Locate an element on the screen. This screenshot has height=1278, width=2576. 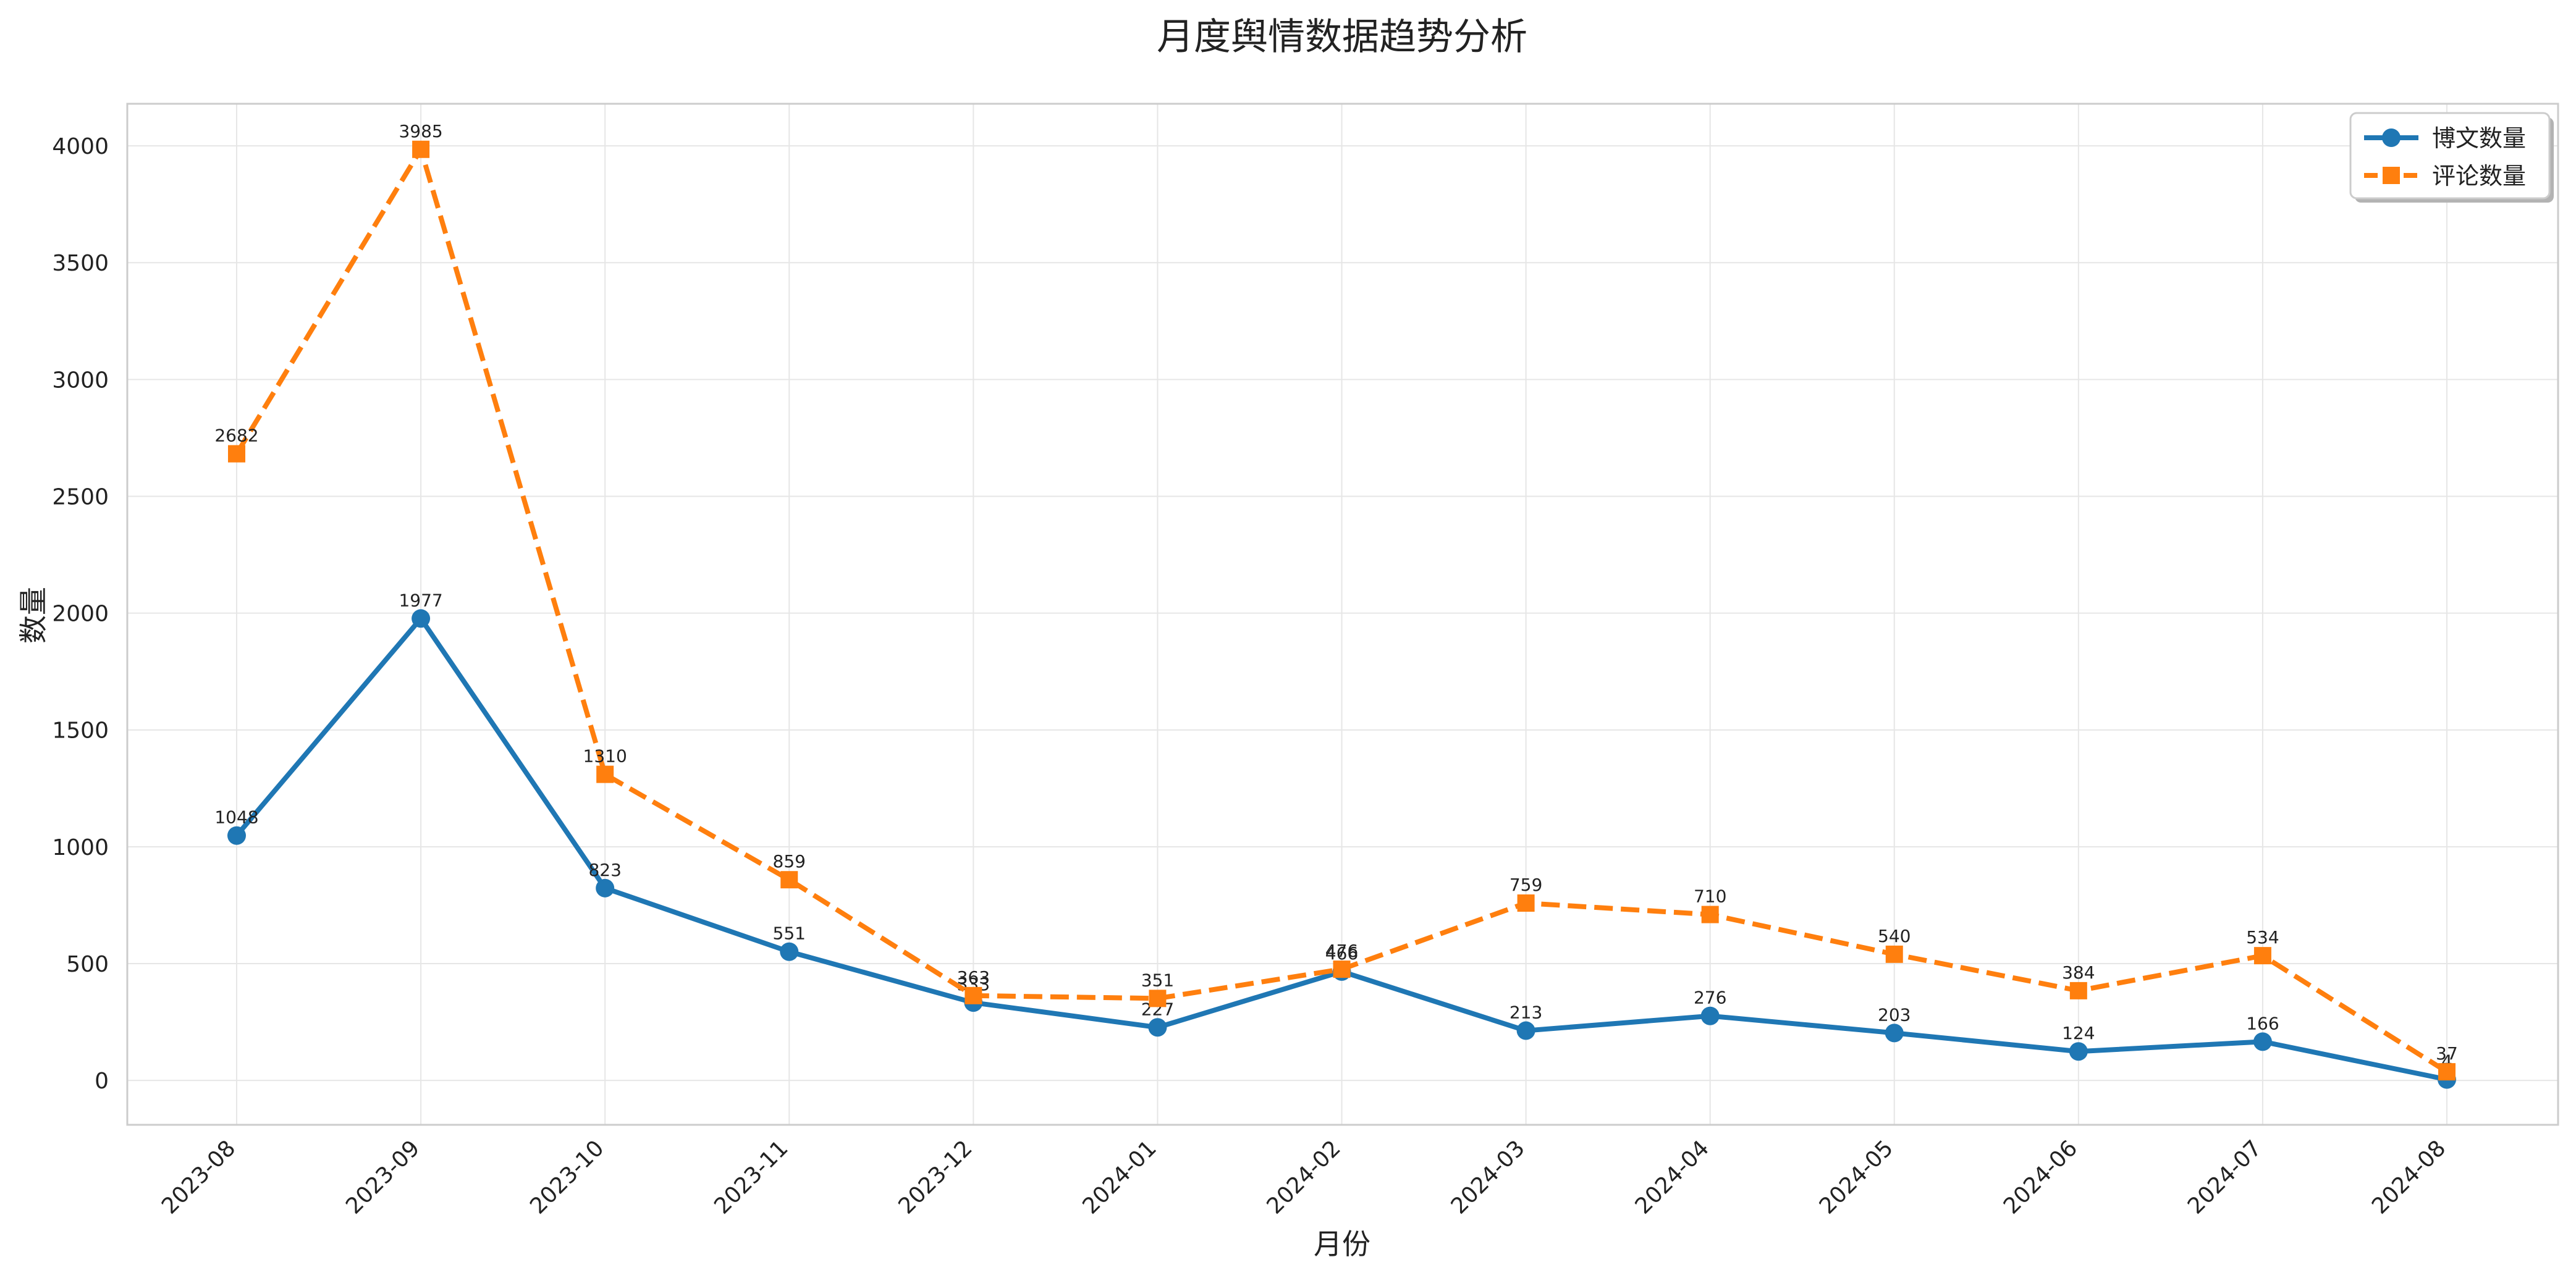
y-tick-label: 1000 is located at coordinates (80, 848).